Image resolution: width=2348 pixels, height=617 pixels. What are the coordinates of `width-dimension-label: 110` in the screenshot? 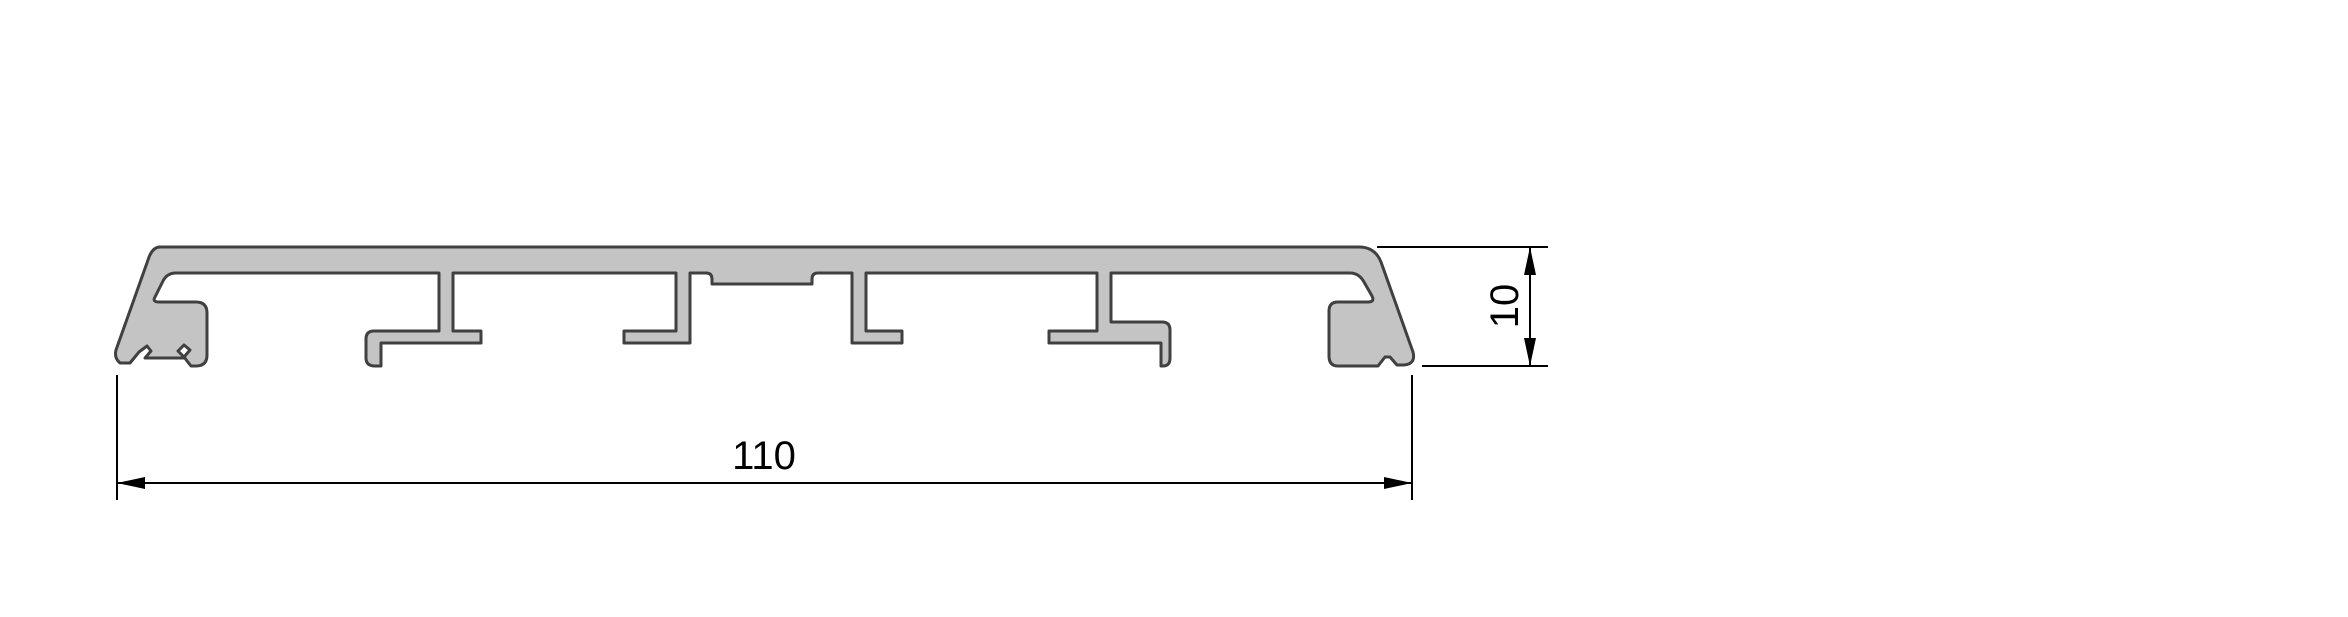 It's located at (764, 456).